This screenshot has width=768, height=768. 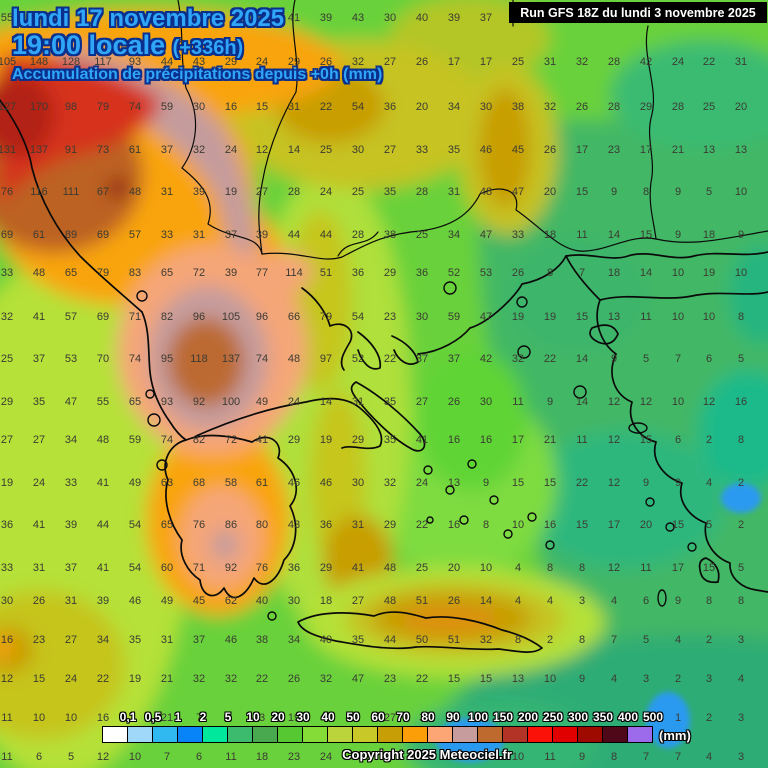 I want to click on run-info-text: Run GFS 18Z du lundi 3 novembre 2025, so click(x=638, y=12).